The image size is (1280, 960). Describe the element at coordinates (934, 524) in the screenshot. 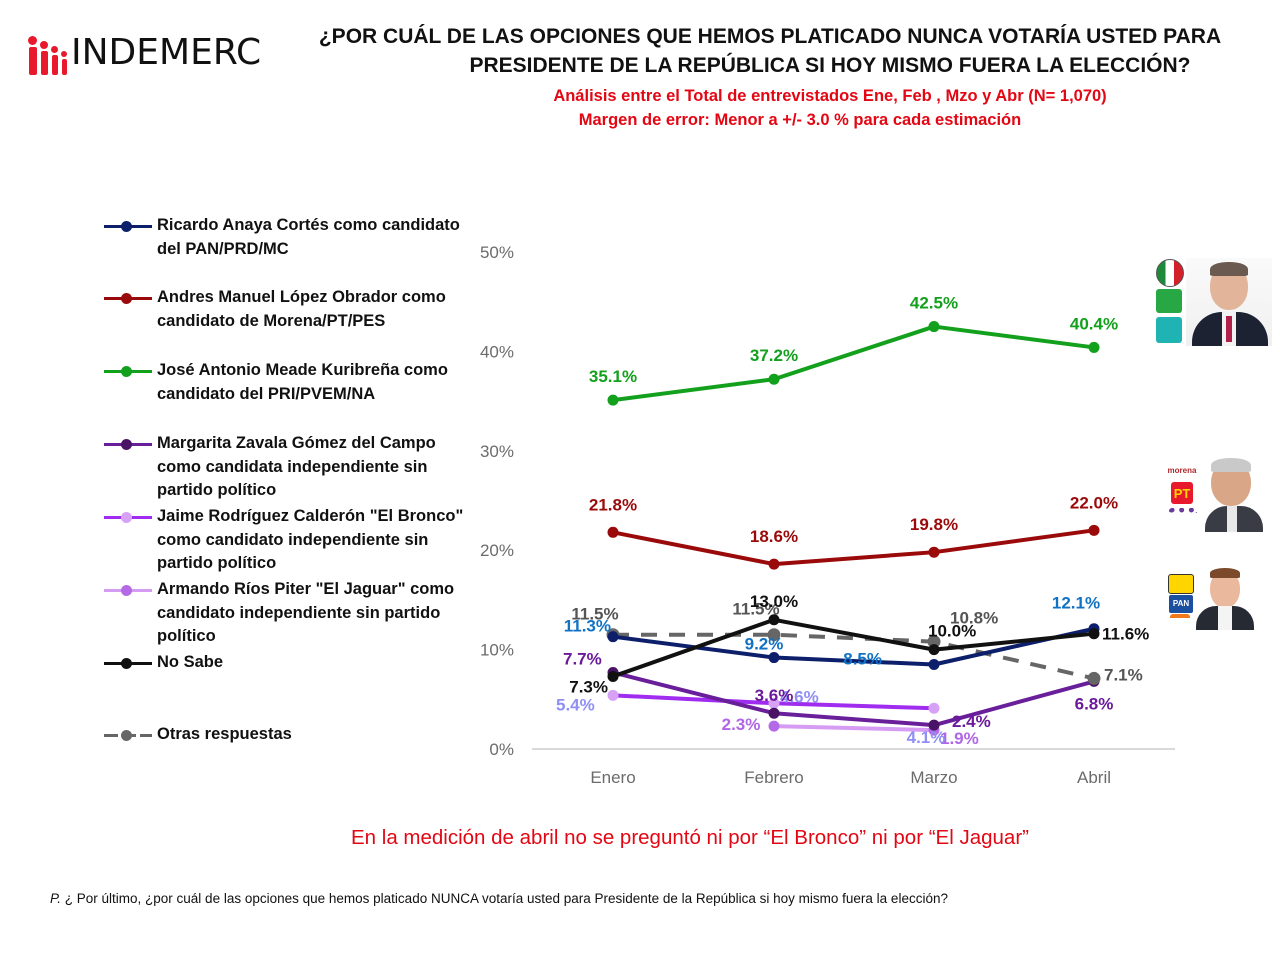

I see `data-label-amlo: 19.8%` at that location.